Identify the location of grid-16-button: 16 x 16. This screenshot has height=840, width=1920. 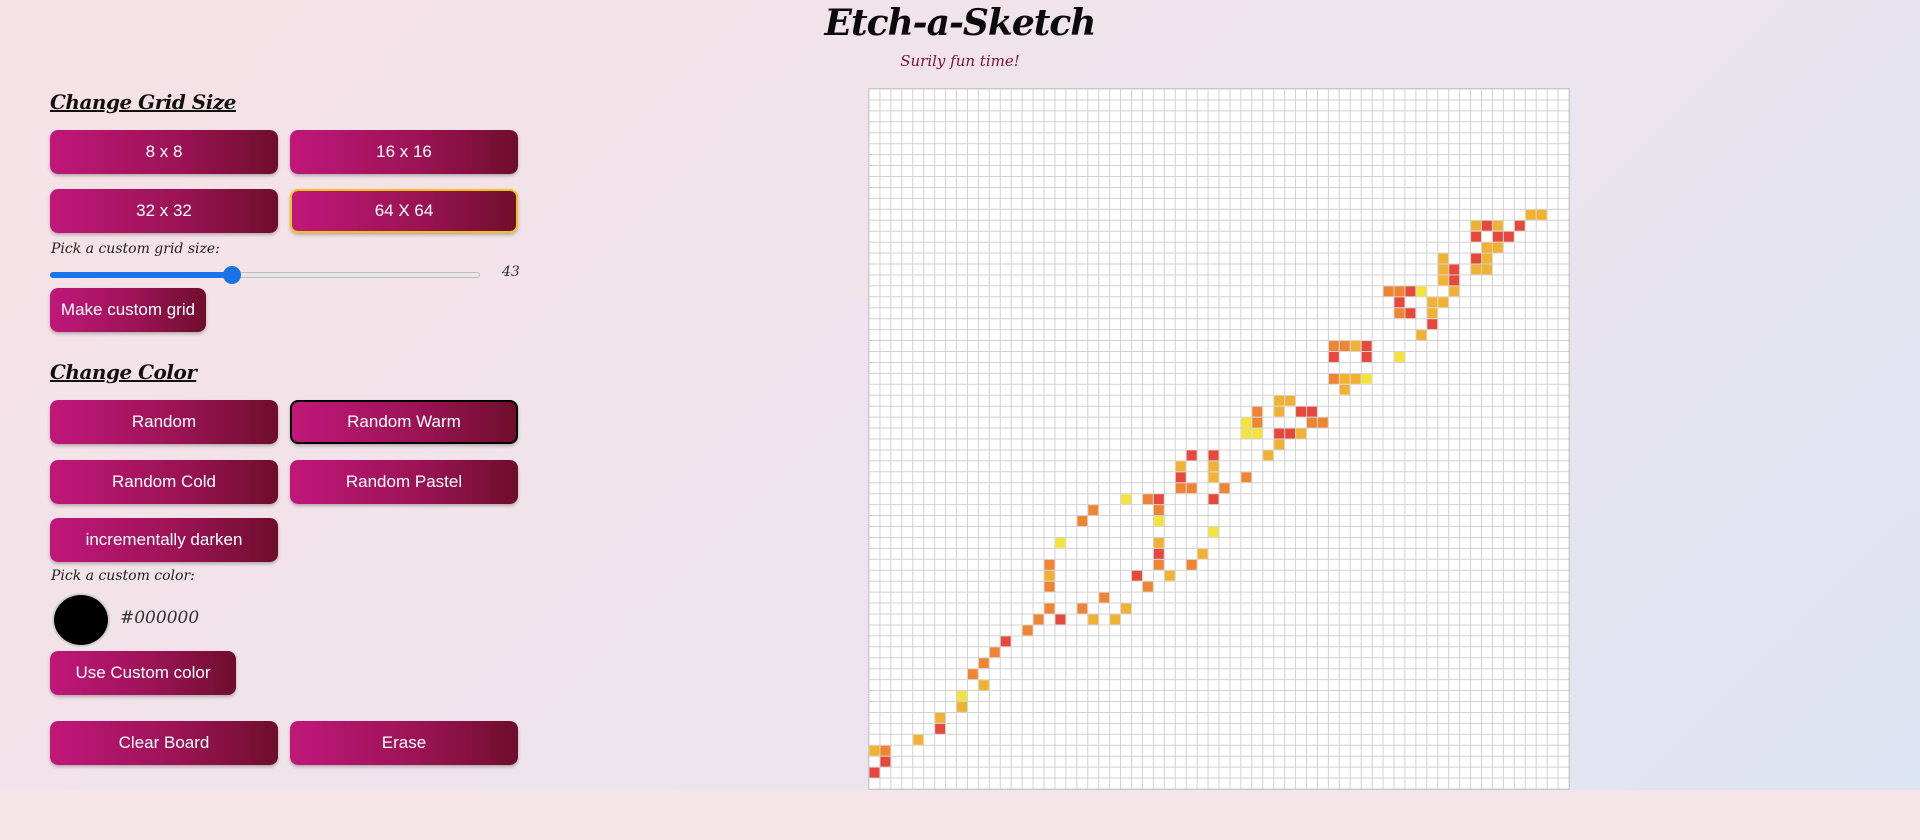
(404, 152).